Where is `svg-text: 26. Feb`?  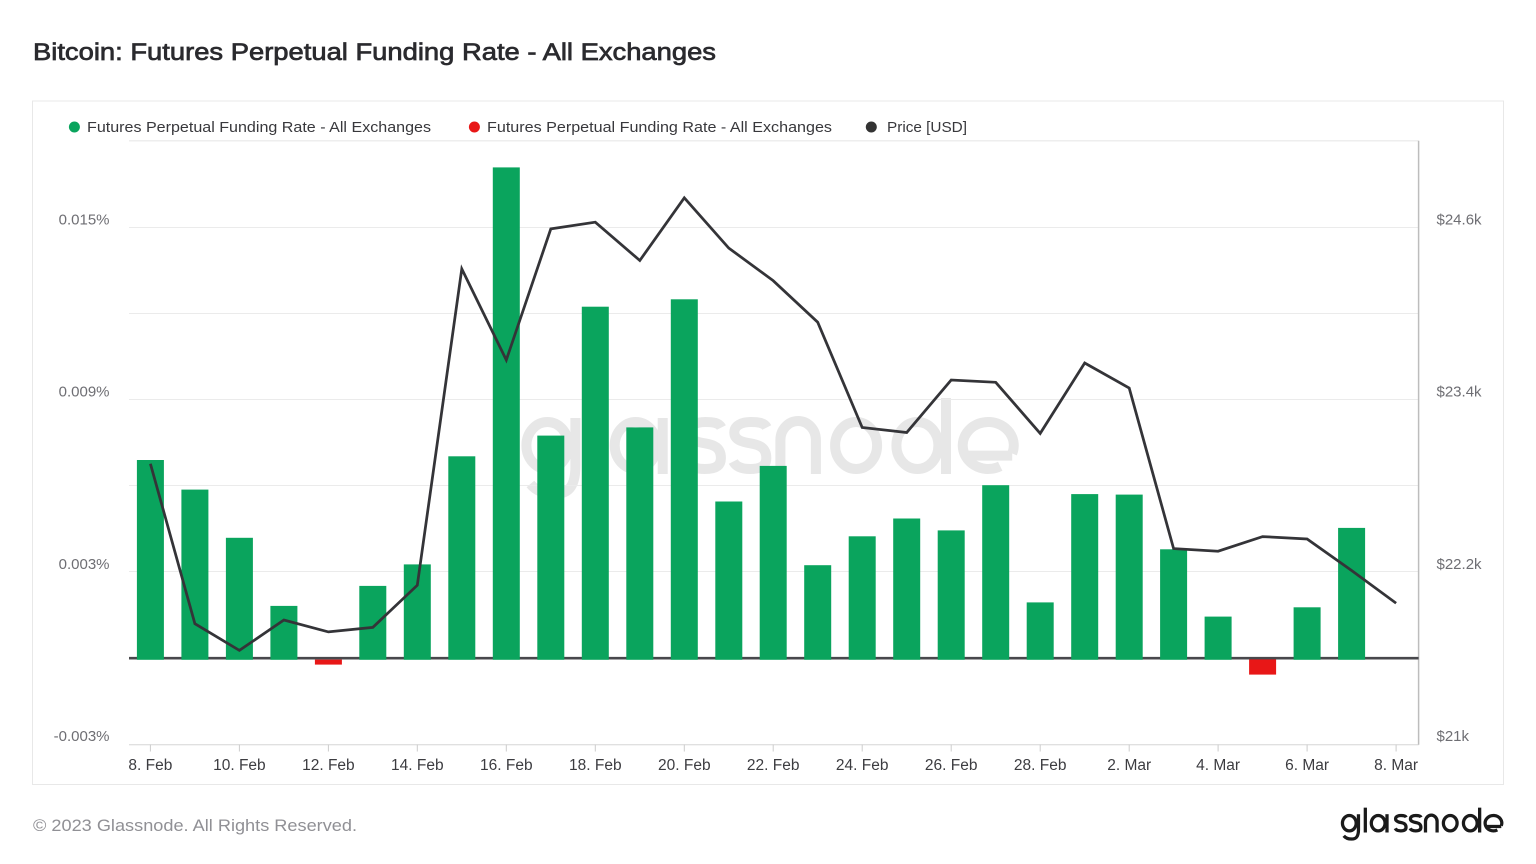 svg-text: 26. Feb is located at coordinates (951, 765).